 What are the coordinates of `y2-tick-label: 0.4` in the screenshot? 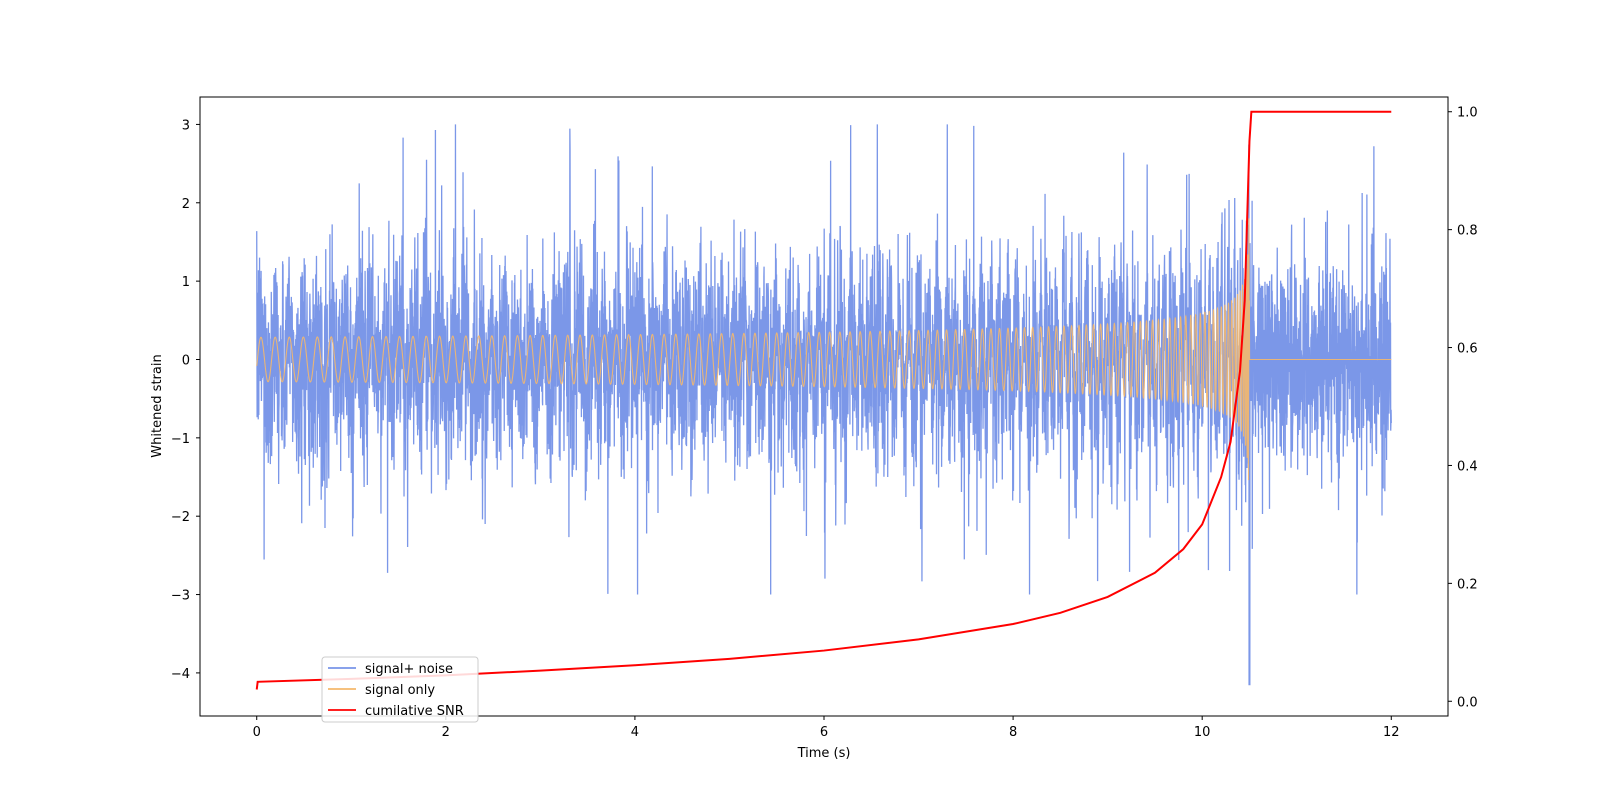 It's located at (1467, 466).